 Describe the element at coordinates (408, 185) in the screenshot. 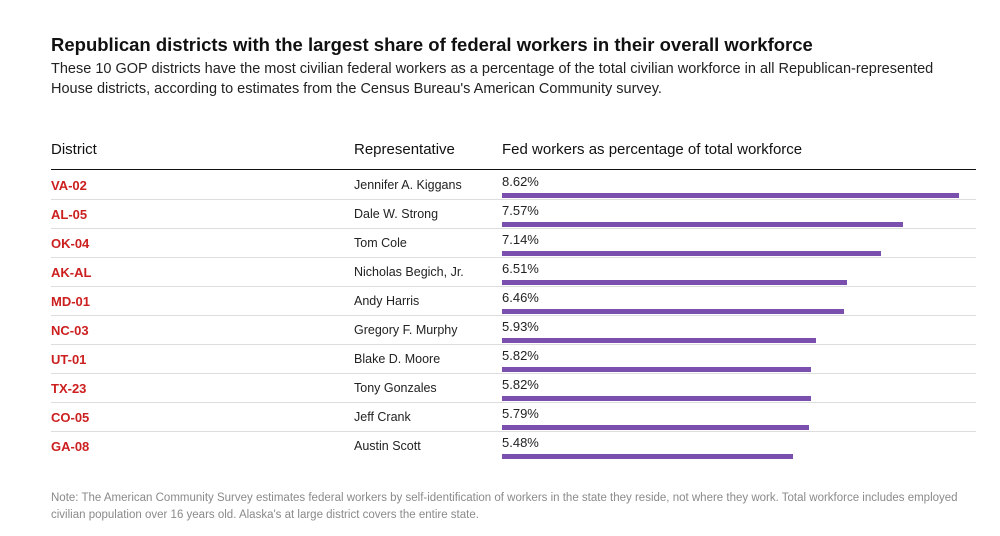

I see `representative-name: Jennifer A. Kiggans` at that location.